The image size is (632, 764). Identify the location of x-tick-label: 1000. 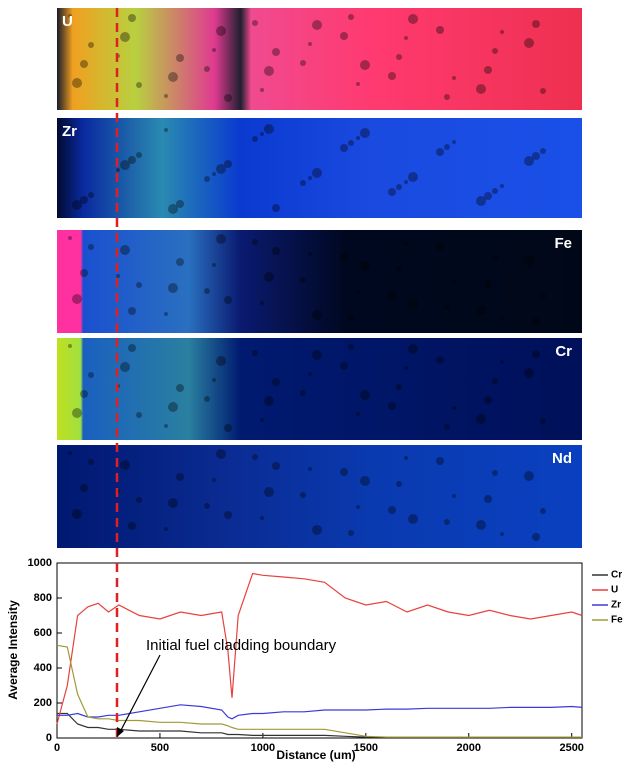
(263, 748).